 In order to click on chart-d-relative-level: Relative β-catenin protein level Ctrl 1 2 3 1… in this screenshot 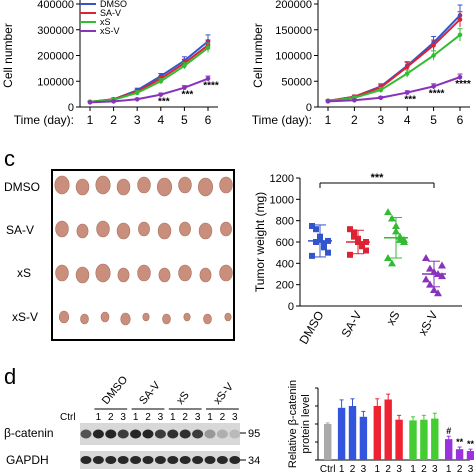, I will do `click(380, 427)`.